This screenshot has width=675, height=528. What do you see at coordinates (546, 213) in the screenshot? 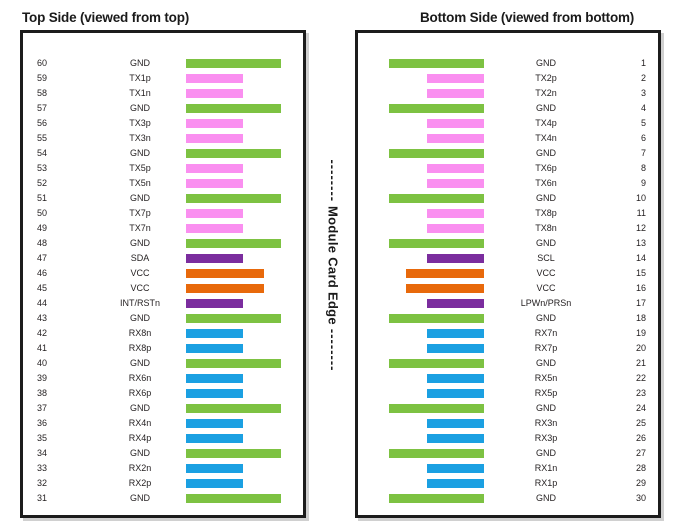
I see `pin-name: TX8p` at bounding box center [546, 213].